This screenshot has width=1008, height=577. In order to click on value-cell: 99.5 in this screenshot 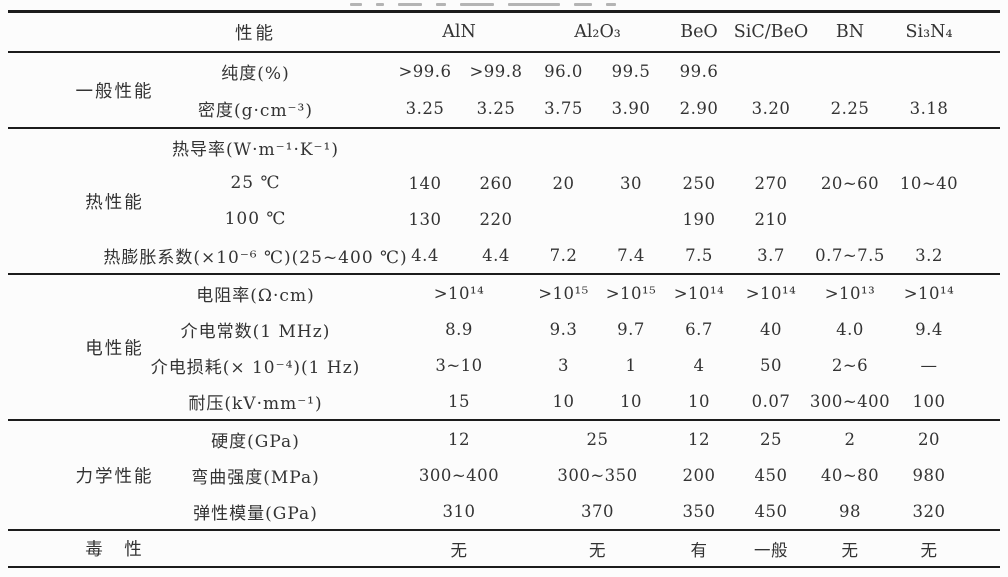, I will do `click(631, 71)`.